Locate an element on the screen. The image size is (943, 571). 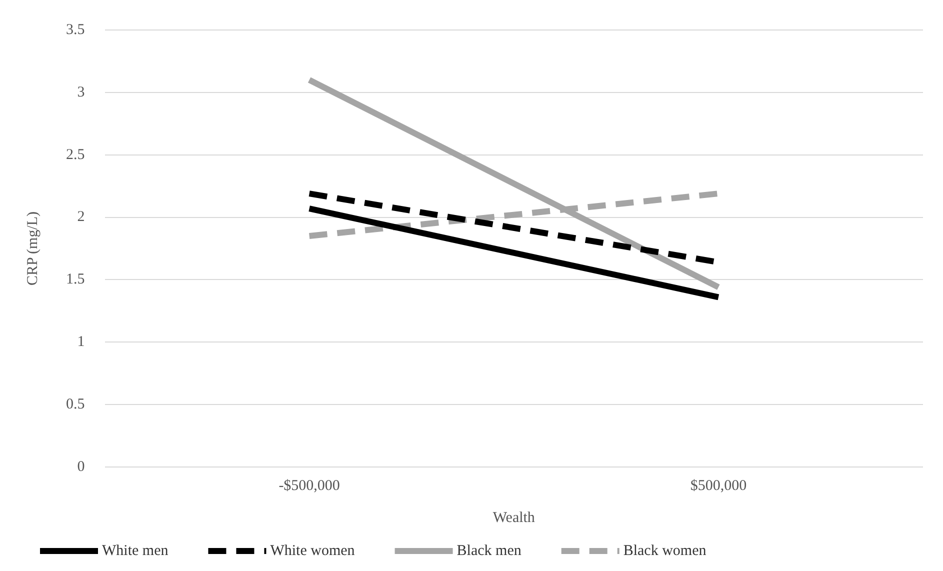
y-tick-label: 0 is located at coordinates (81, 466).